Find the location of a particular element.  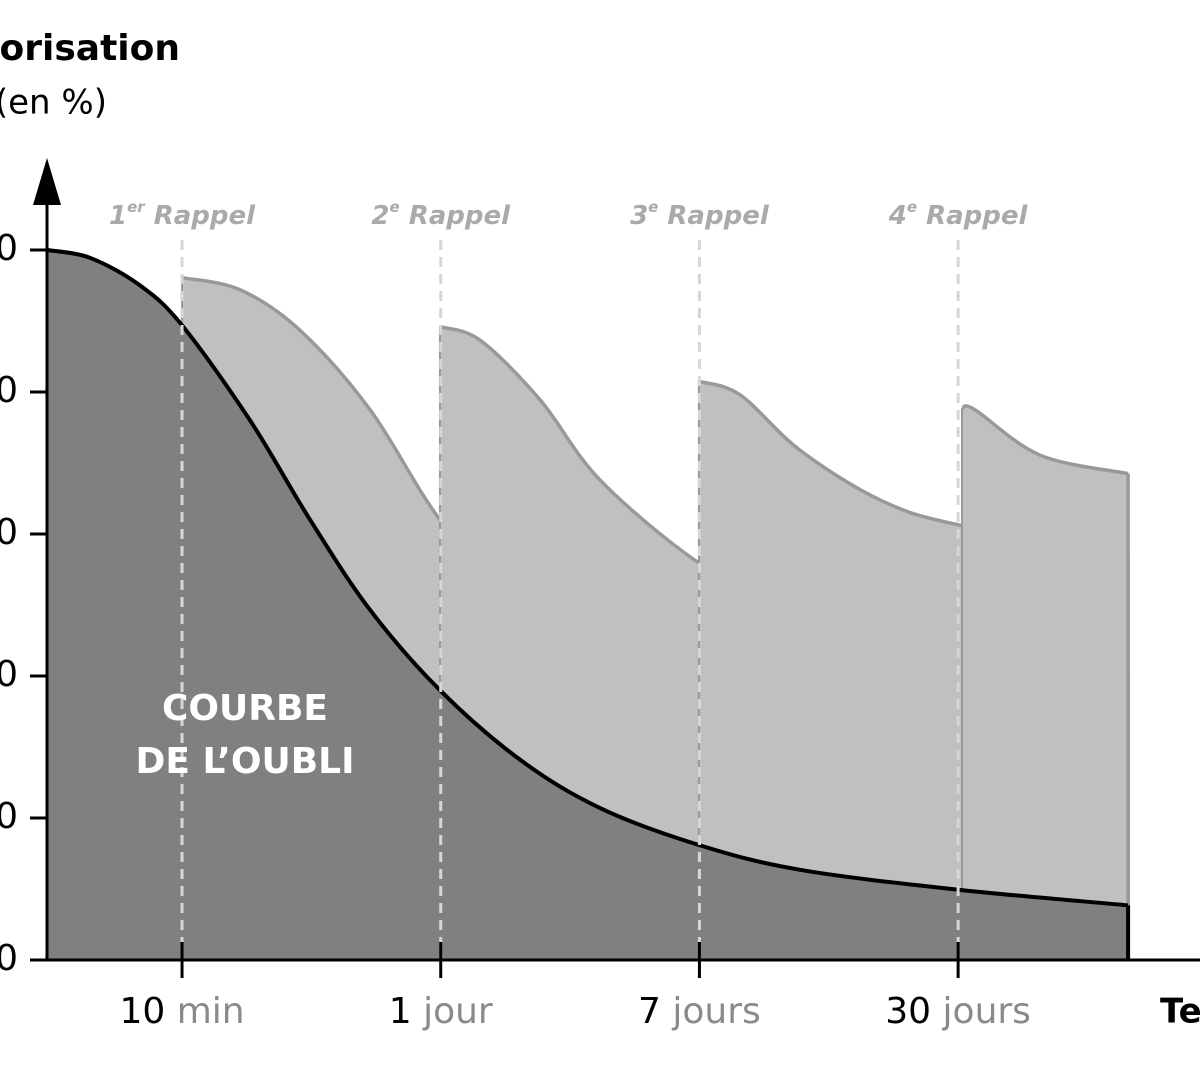

reminder-label: 2e Rappel is located at coordinates (441, 214).